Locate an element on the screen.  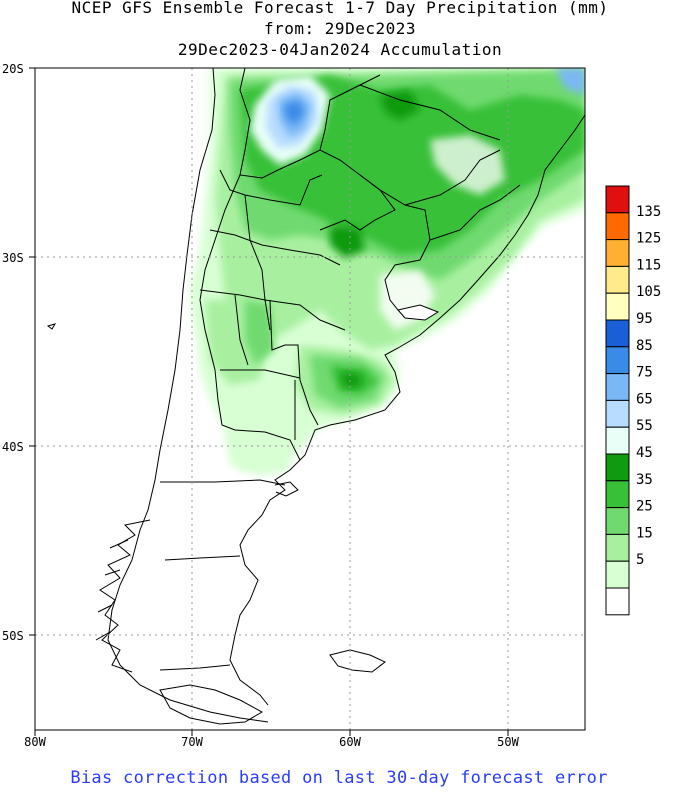
lon-label: 80W is located at coordinates (35, 742).